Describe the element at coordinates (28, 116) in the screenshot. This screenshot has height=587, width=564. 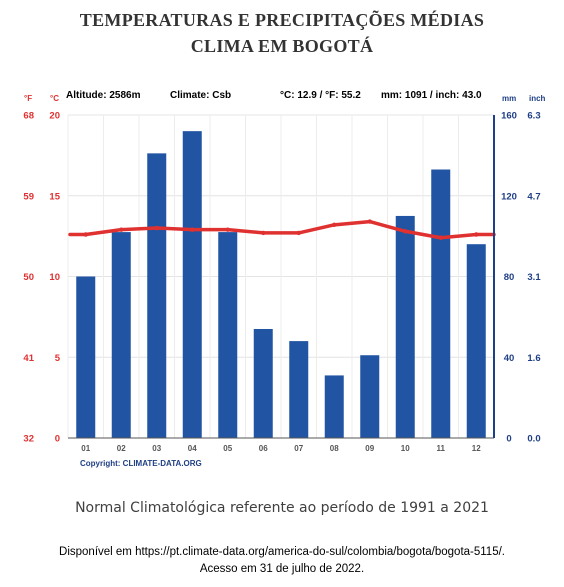
I see `fahrenheit-tick-label: 68` at that location.